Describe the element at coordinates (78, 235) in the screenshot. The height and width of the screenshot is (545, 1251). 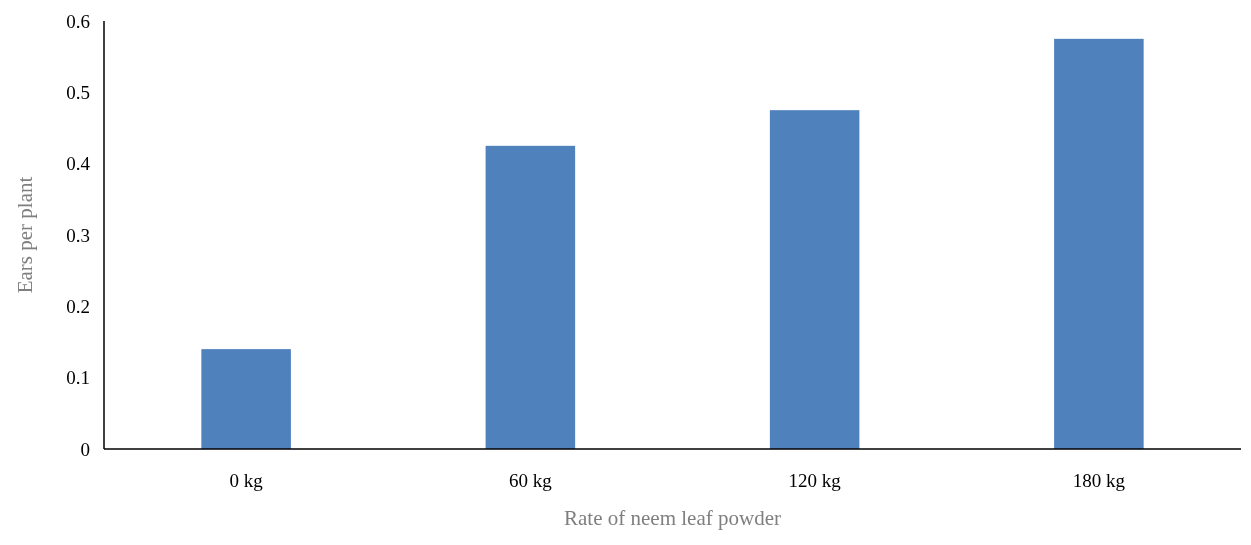
I see `y-tick-label: 0.3` at that location.